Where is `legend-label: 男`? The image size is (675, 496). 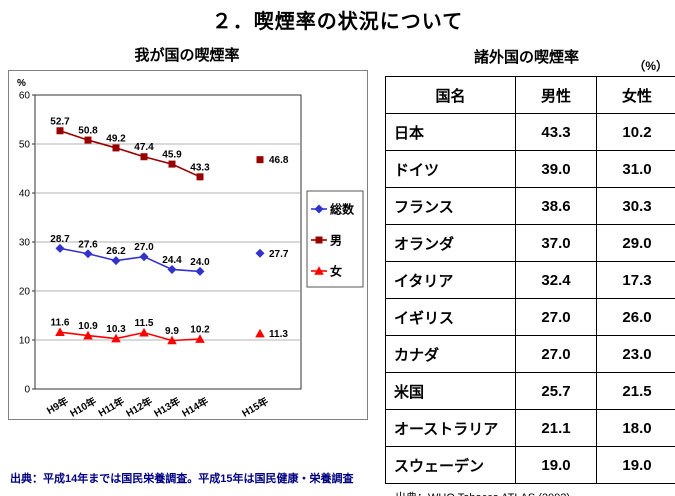 legend-label: 男 is located at coordinates (336, 241).